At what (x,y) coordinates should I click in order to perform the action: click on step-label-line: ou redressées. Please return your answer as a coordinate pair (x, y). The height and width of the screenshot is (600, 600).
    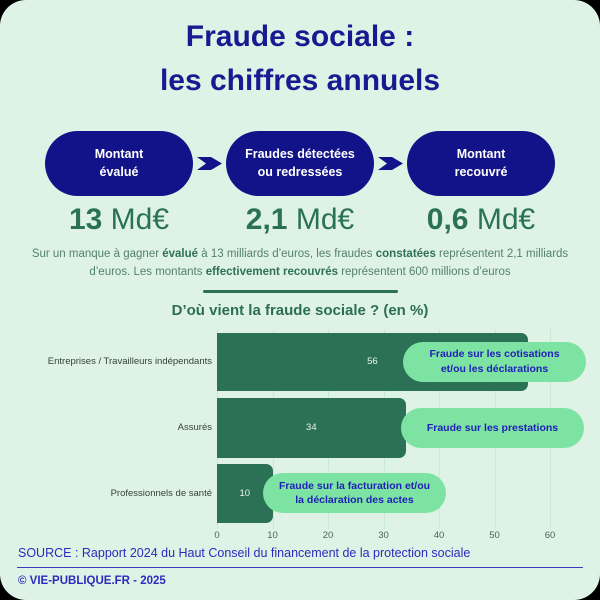
    Looking at the image, I should click on (300, 171).